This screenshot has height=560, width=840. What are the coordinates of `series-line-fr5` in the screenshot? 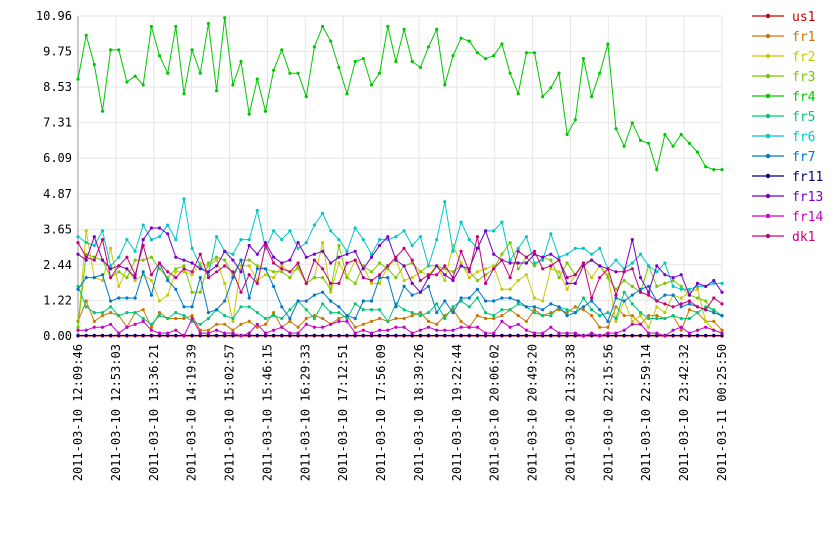 It's located at (400, 305).